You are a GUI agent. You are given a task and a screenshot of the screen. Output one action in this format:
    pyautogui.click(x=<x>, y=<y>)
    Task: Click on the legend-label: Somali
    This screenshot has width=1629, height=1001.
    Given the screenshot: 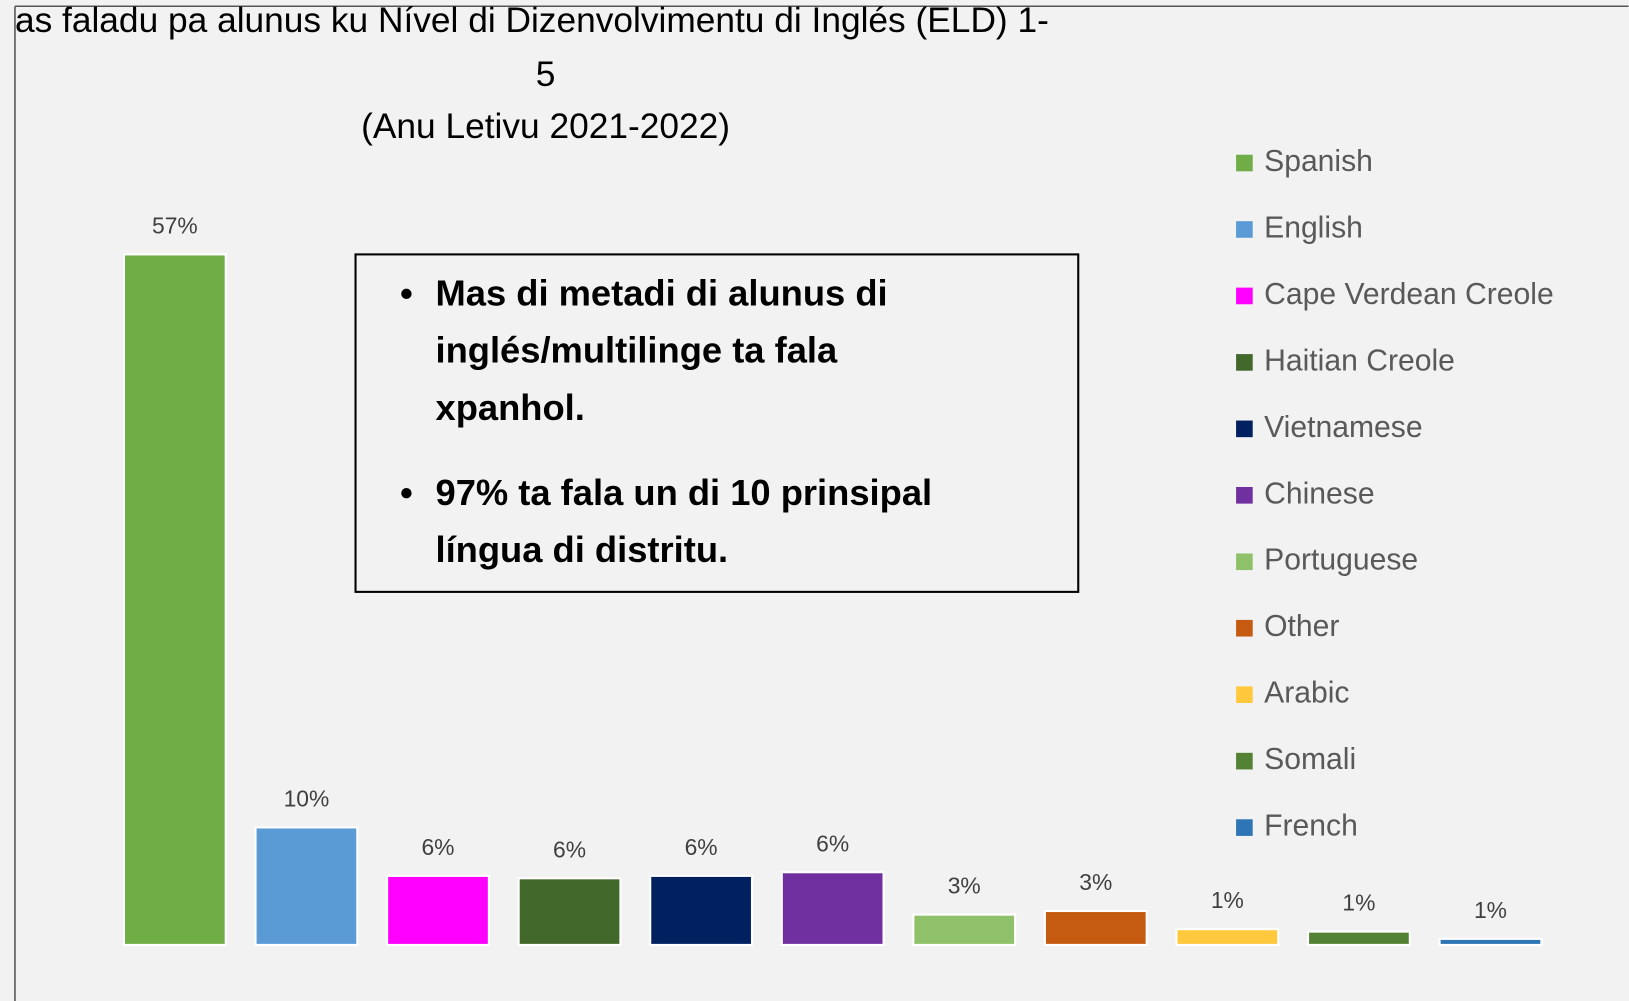 What is the action you would take?
    pyautogui.click(x=1310, y=759)
    